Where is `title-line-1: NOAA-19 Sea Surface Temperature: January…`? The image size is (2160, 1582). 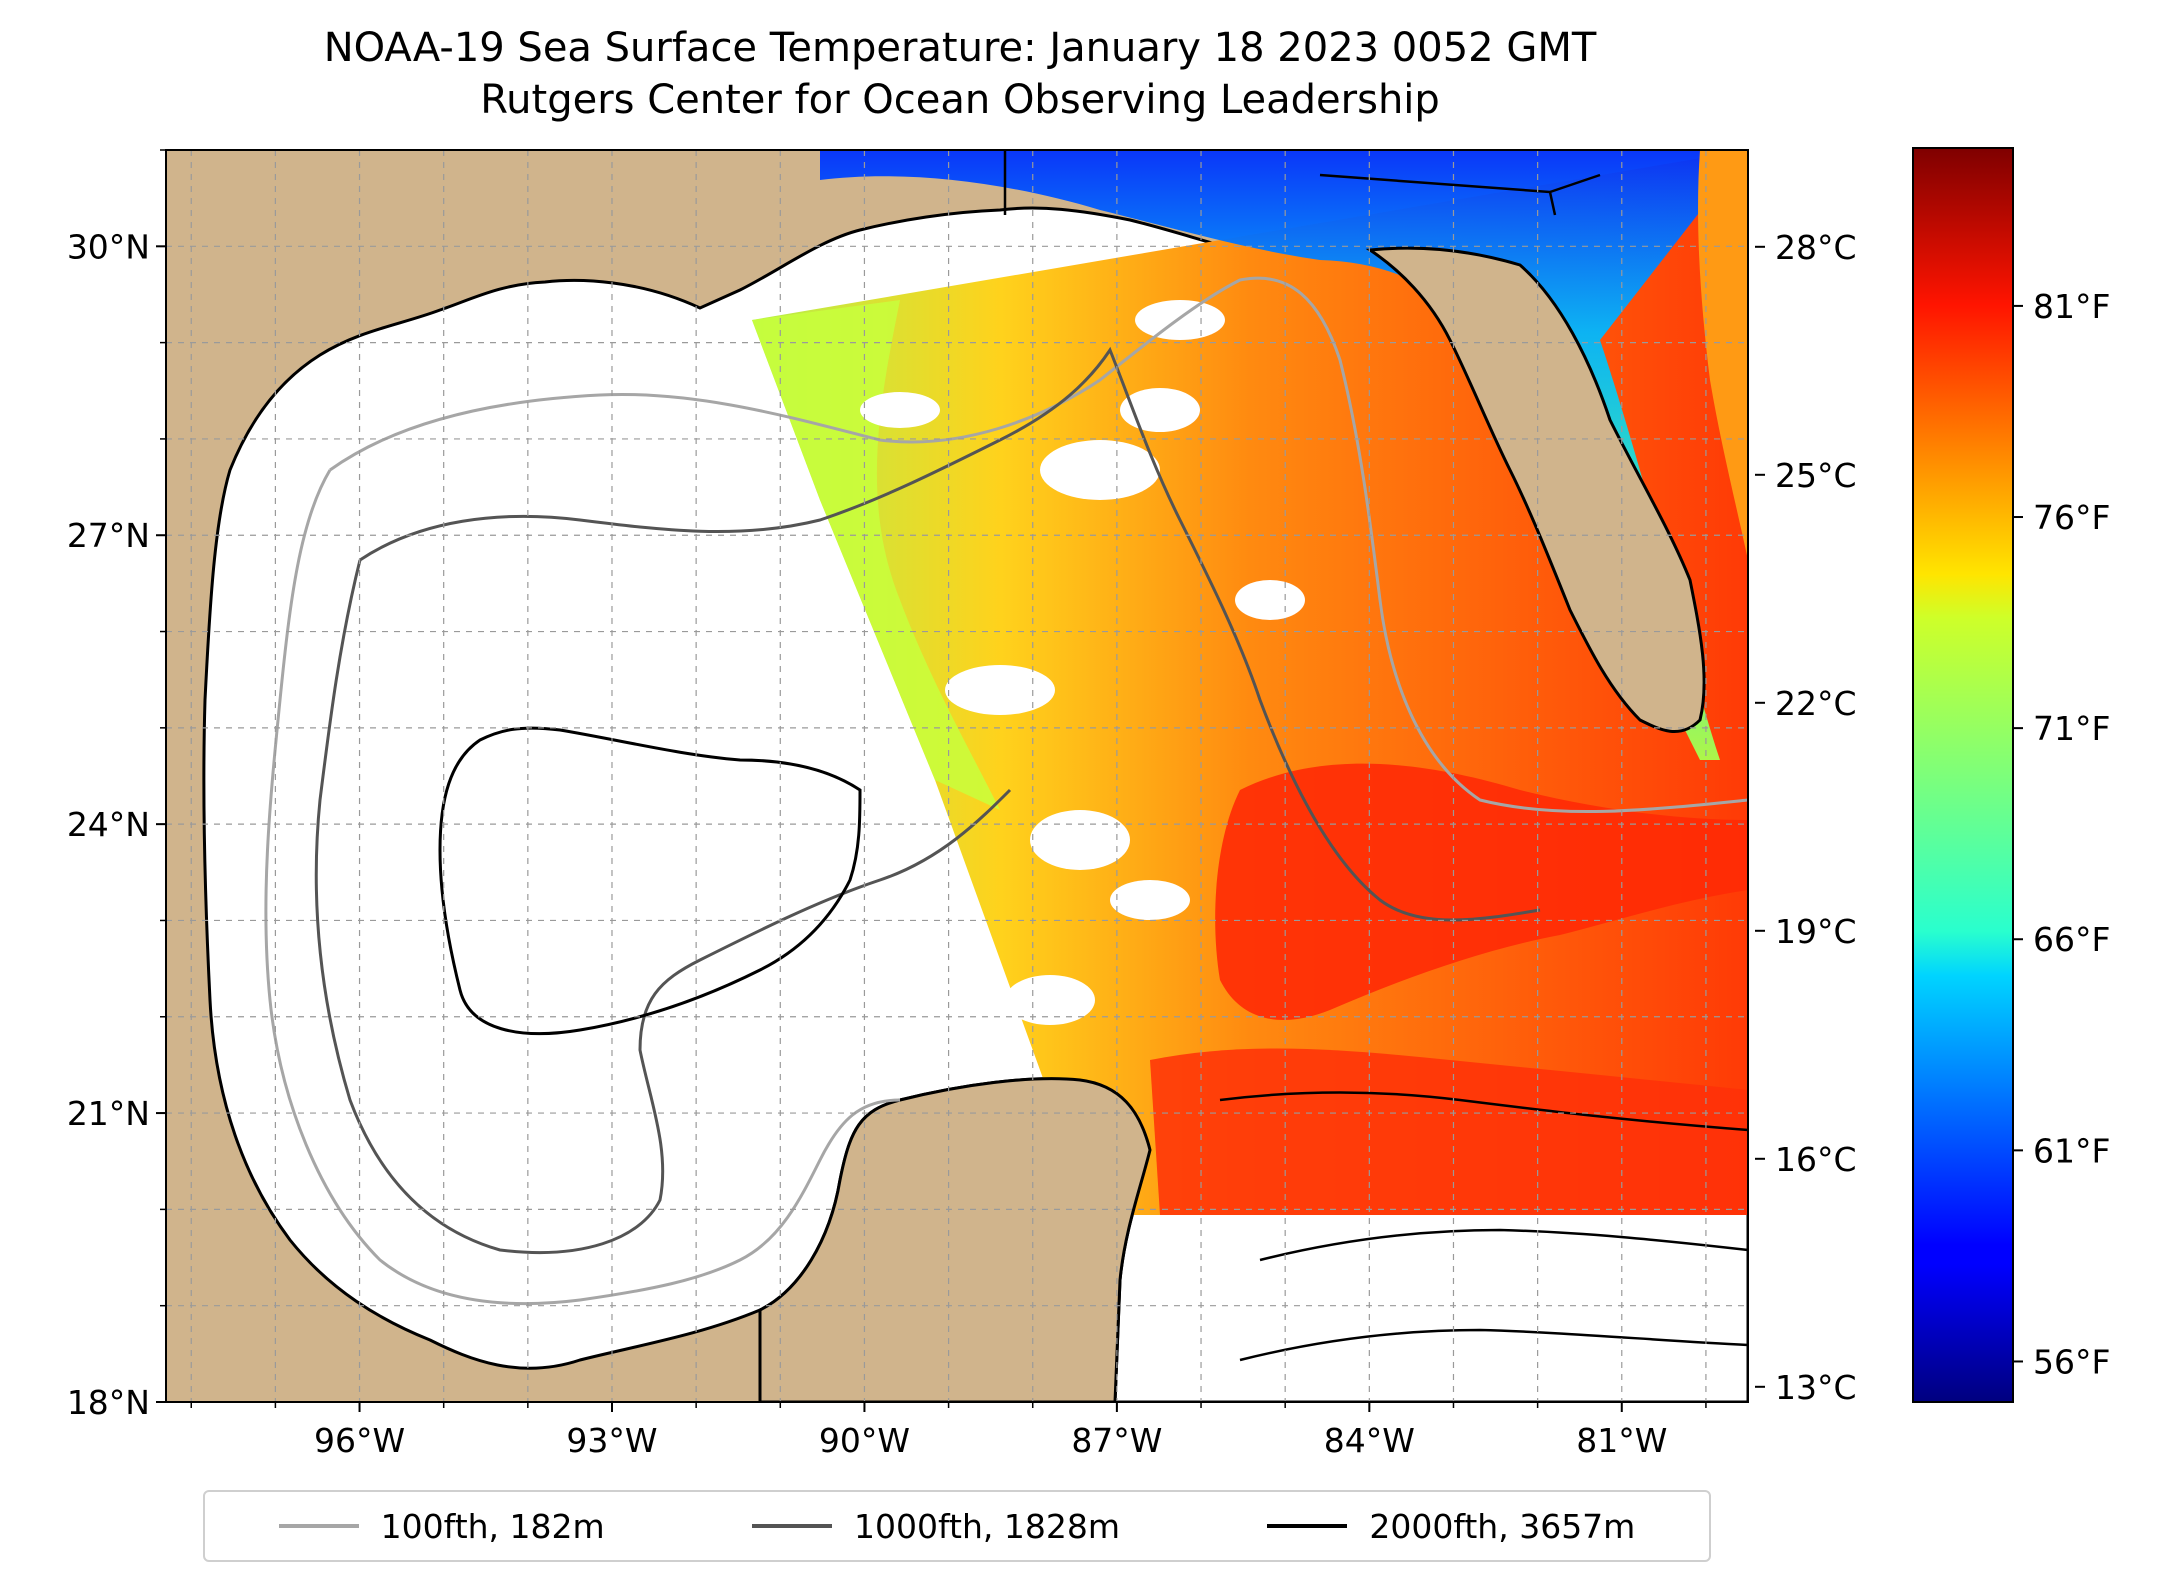 title-line-1: NOAA-19 Sea Surface Temperature: January… is located at coordinates (960, 48).